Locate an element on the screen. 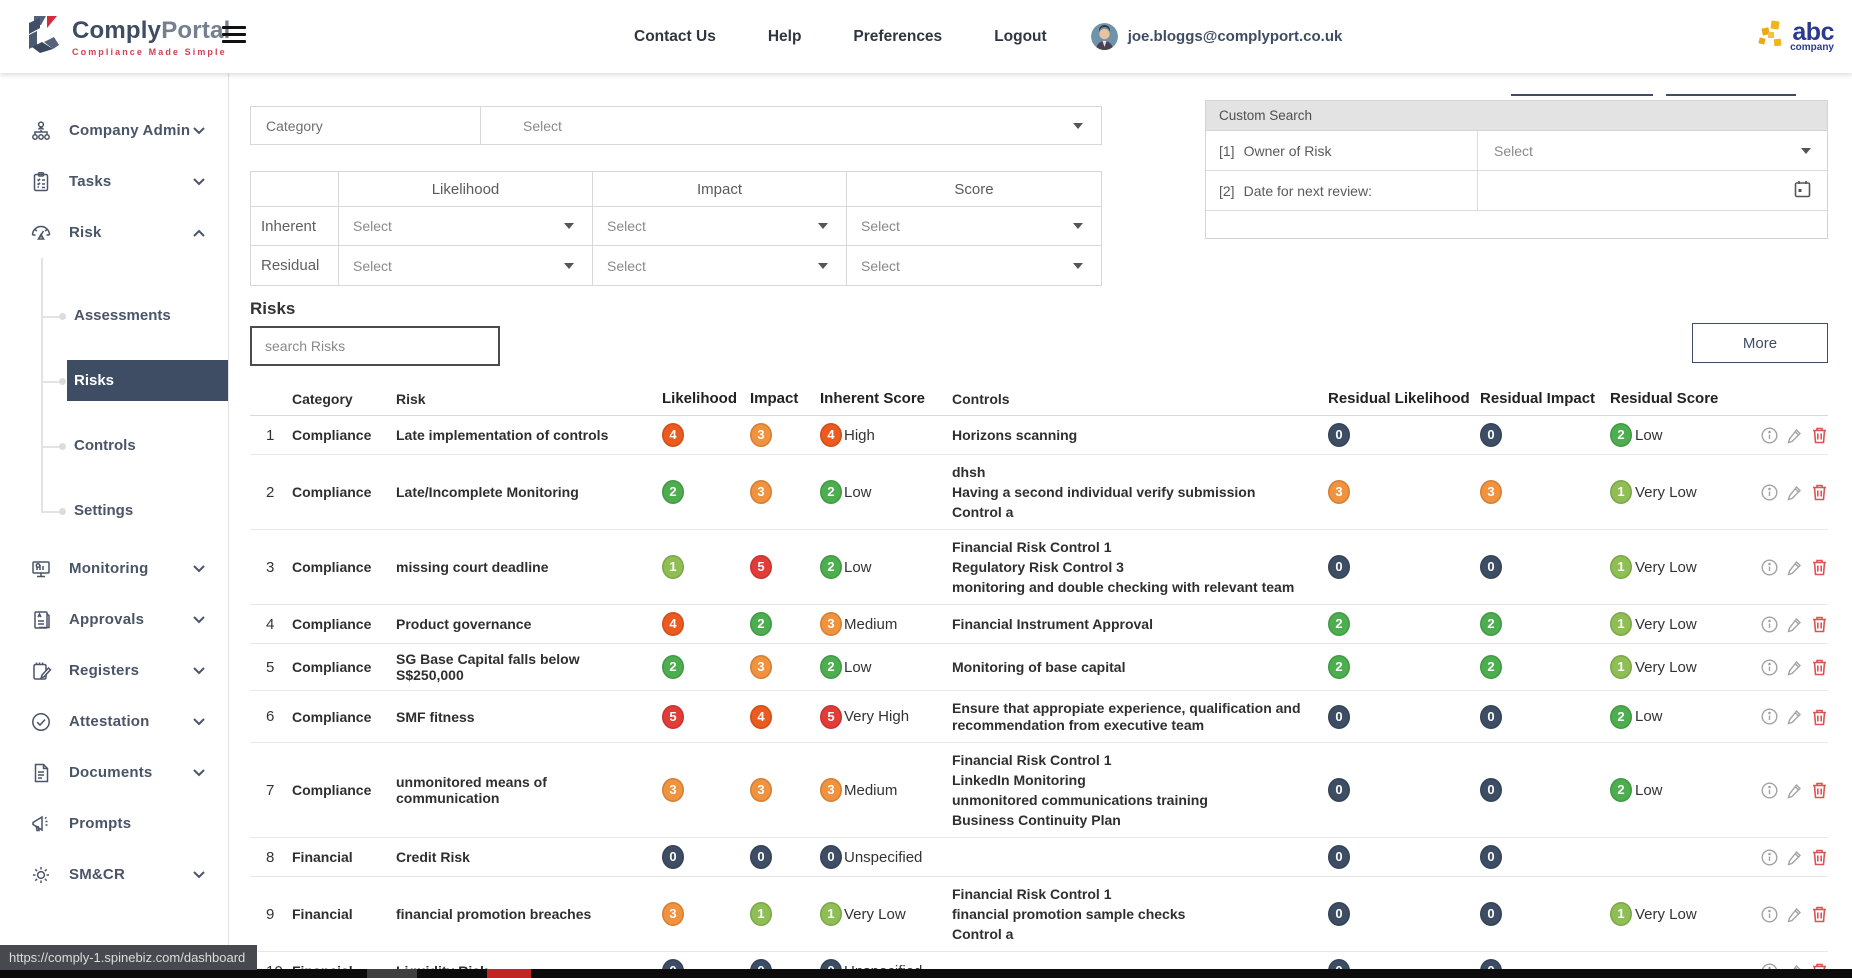 Image resolution: width=1852 pixels, height=978 pixels. nav-logout: Logout is located at coordinates (1020, 36).